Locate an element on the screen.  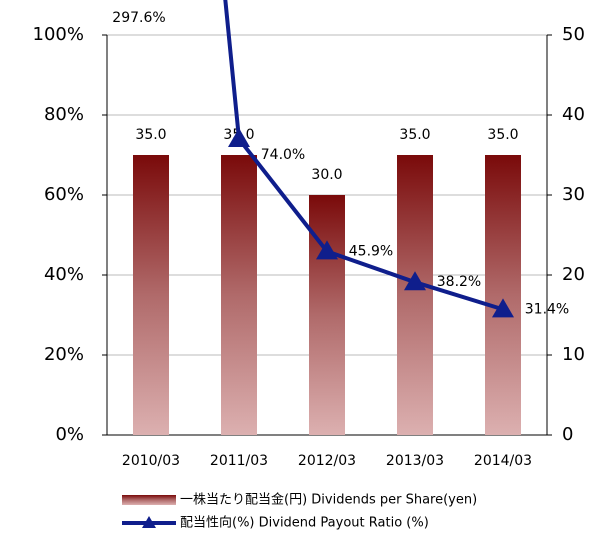
y-tick-label: 100% is located at coordinates (58, 34).